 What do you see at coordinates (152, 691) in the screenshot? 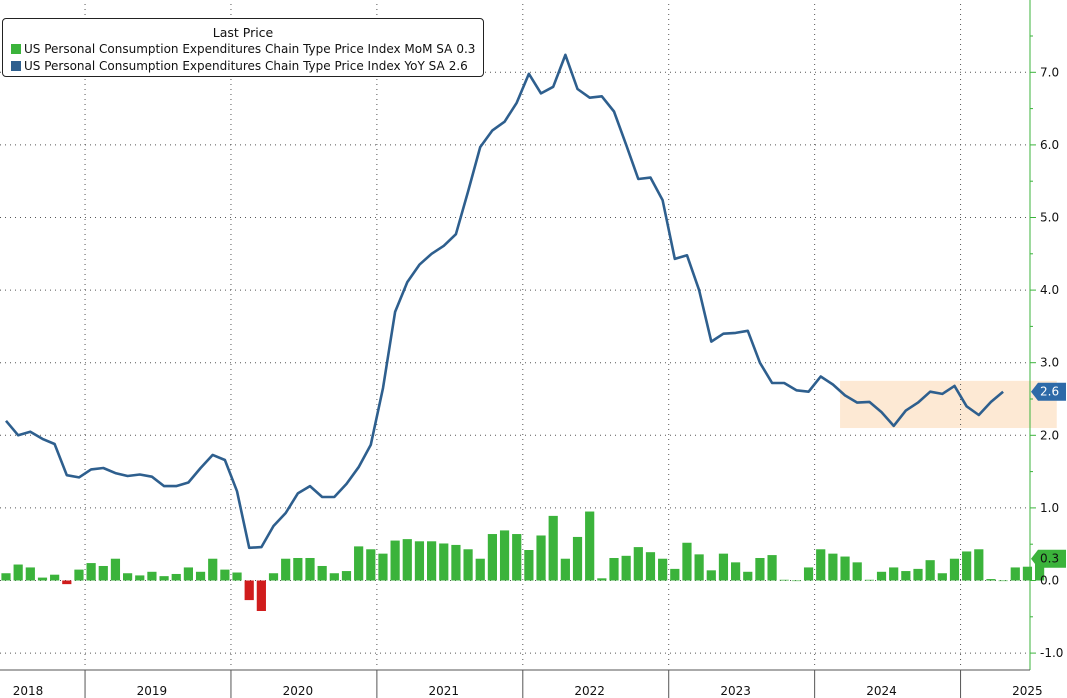
I see `x-tick-label-2019: 2019` at bounding box center [152, 691].